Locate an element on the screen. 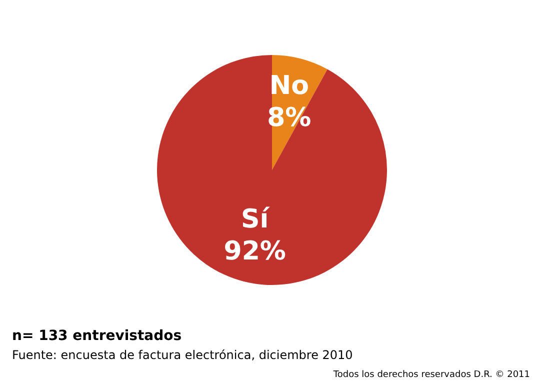 Image resolution: width=544 pixels, height=384 pixels. data-label: 8% is located at coordinates (289, 117).